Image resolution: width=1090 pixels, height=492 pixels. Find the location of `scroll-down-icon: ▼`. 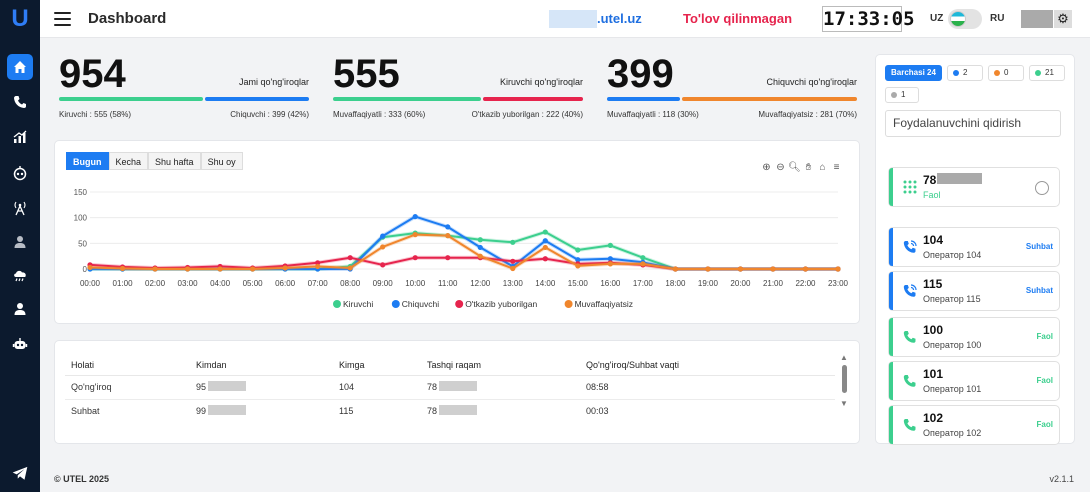

scroll-down-icon: ▼ is located at coordinates (844, 403).